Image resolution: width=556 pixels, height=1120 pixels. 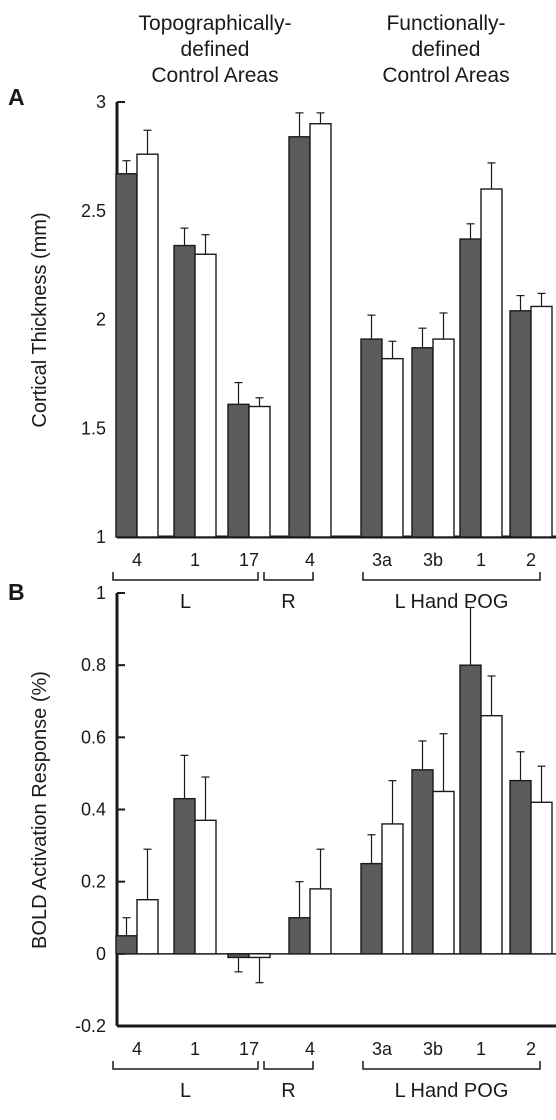 What do you see at coordinates (101, 593) in the screenshot?
I see `panel-b-y-tick-label: 1` at bounding box center [101, 593].